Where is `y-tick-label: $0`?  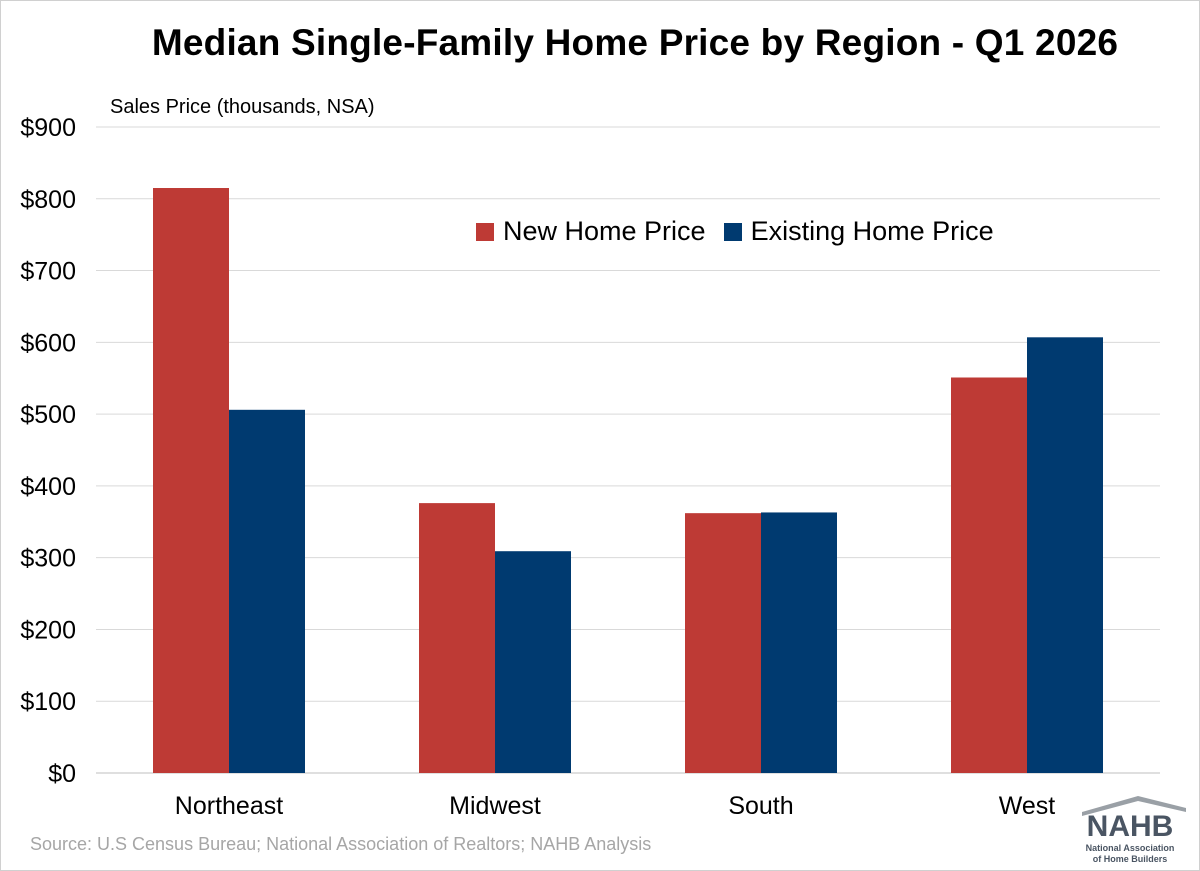 y-tick-label: $0 is located at coordinates (62, 774).